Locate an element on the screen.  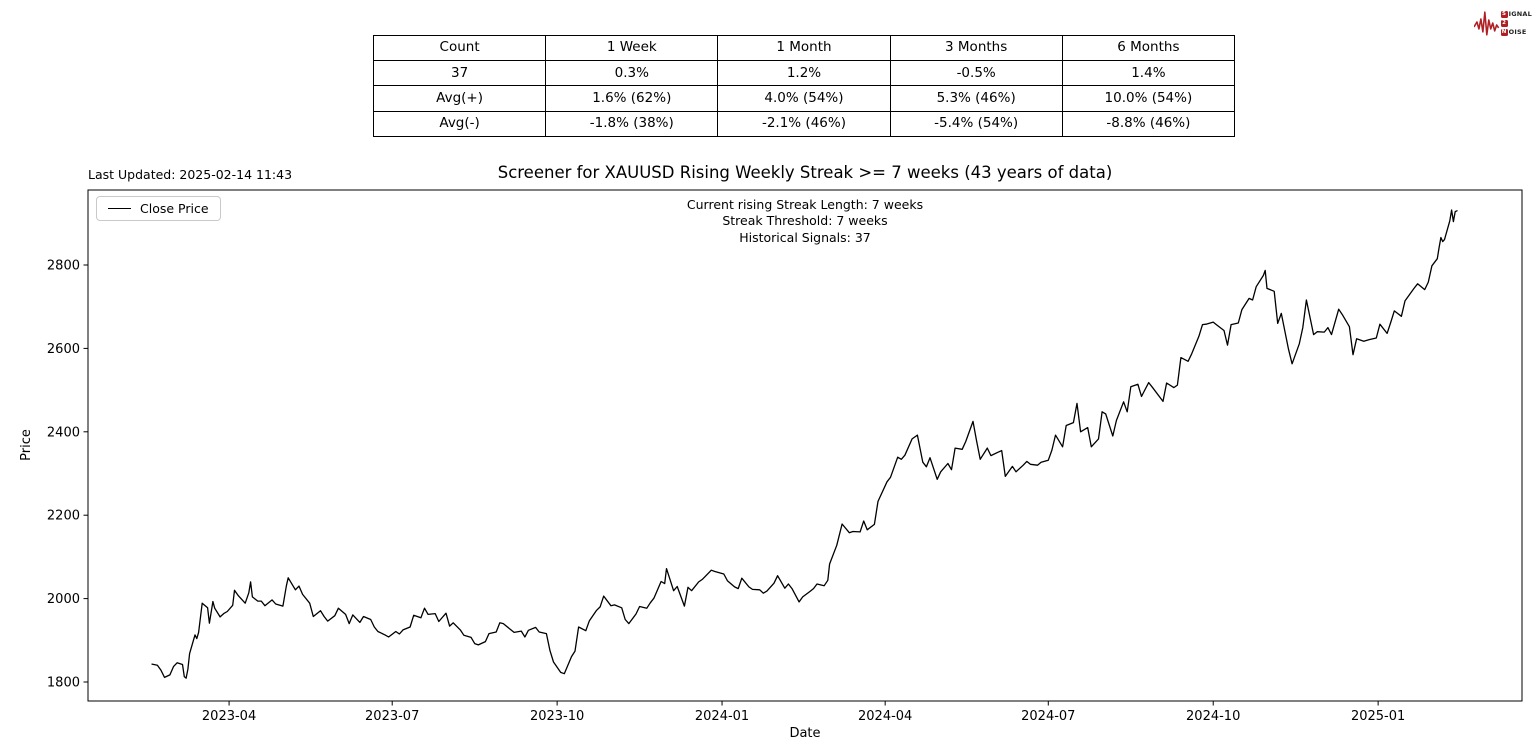
logo-line-signal: S IGNAL is located at coordinates (1516, 14).